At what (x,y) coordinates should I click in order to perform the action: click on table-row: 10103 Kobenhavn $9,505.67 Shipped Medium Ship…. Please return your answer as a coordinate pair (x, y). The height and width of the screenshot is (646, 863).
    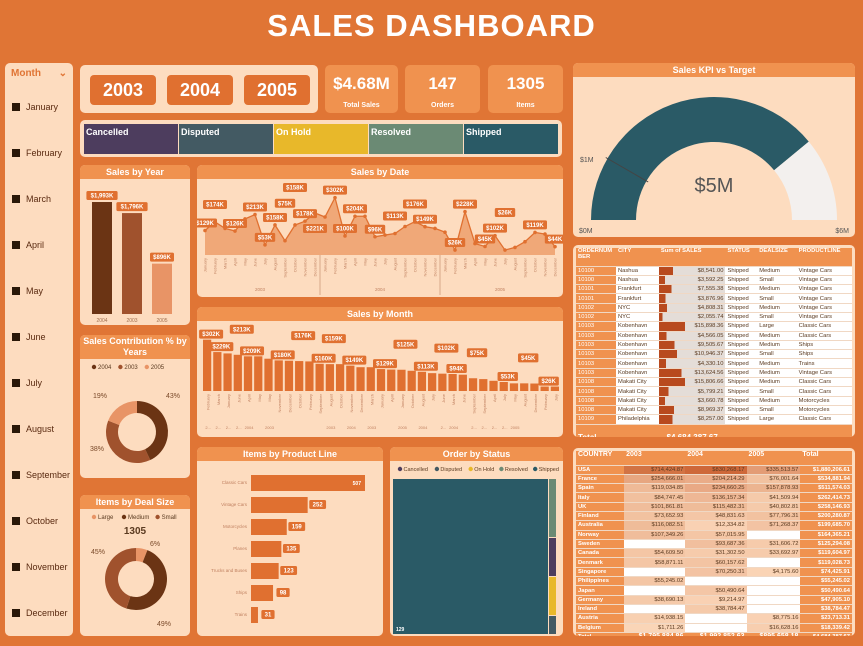
    Looking at the image, I should click on (714, 345).